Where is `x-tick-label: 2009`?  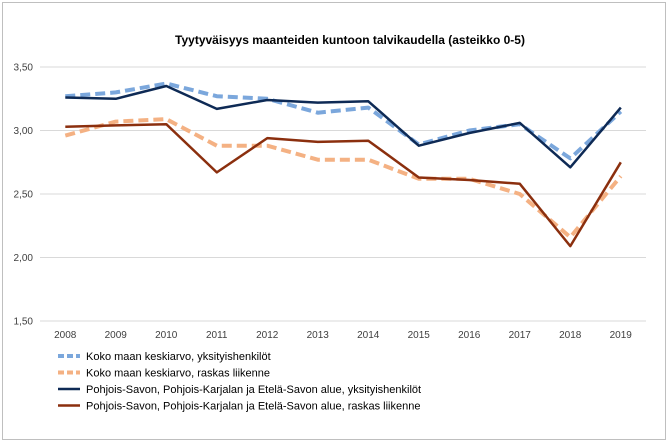 x-tick-label: 2009 is located at coordinates (116, 335).